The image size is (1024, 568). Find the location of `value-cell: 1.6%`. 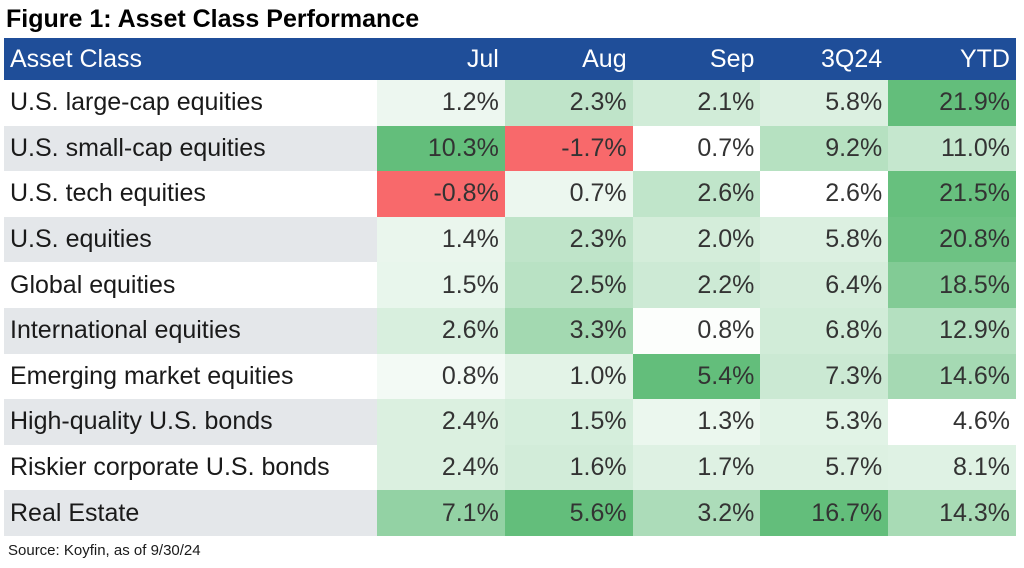

value-cell: 1.6% is located at coordinates (568, 467).